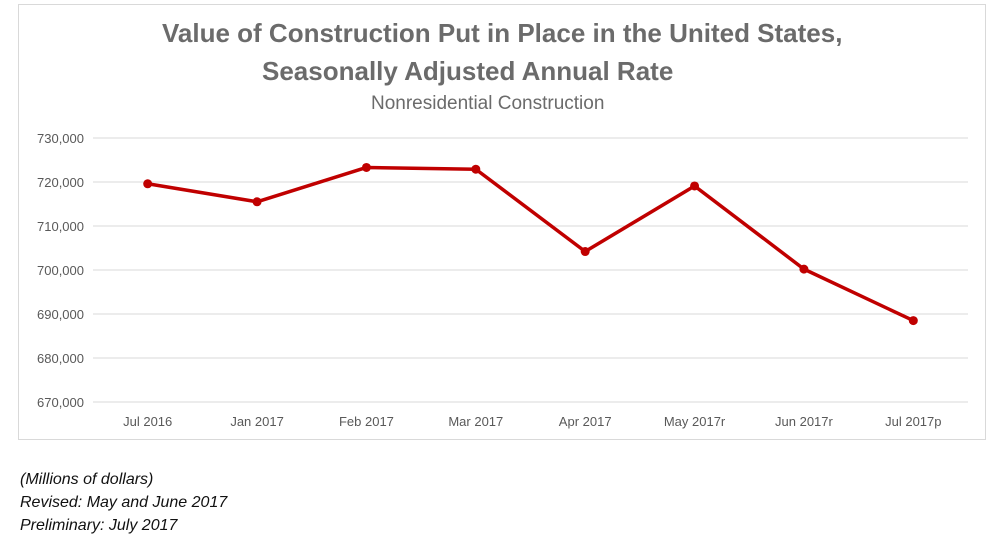 This screenshot has width=1000, height=538. What do you see at coordinates (475, 421) in the screenshot?
I see `x-tick-label: Mar 2017` at bounding box center [475, 421].